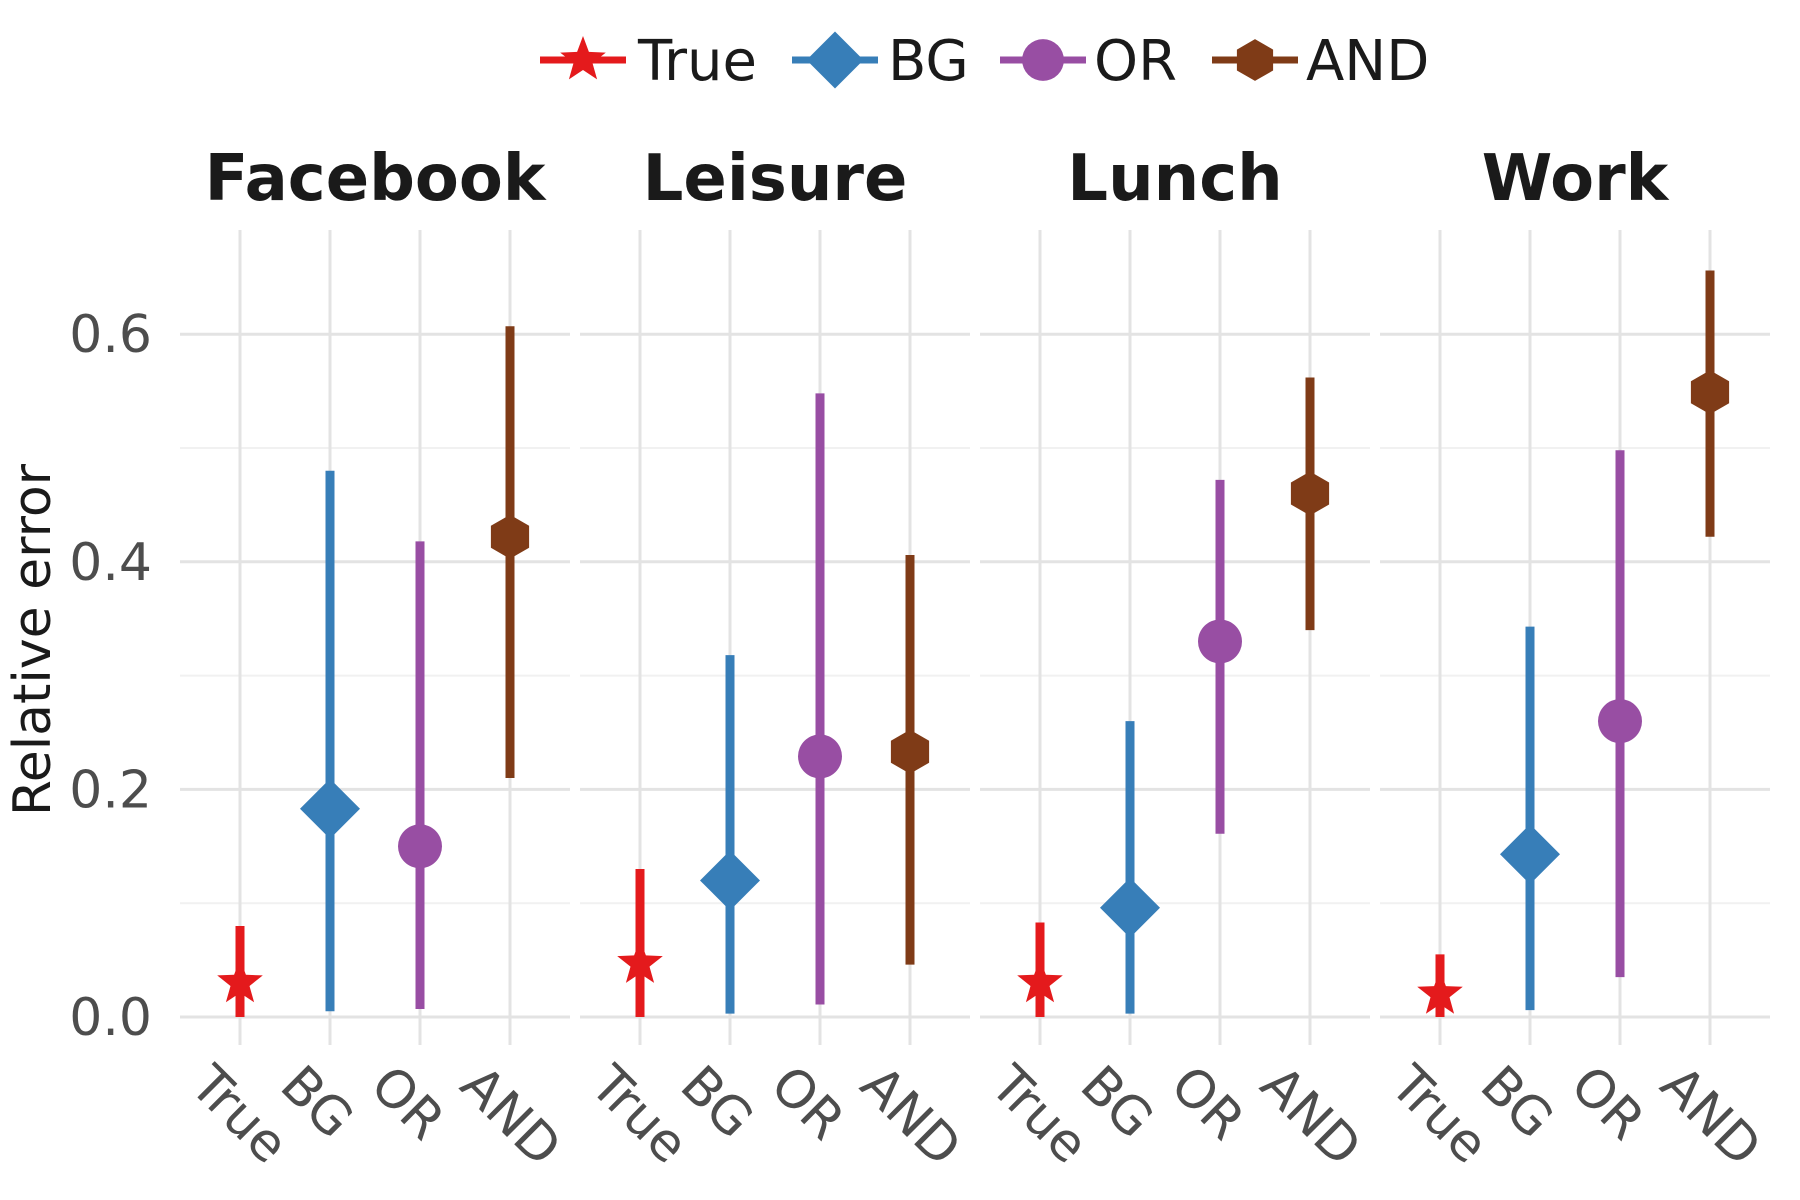  What do you see at coordinates (1130, 867) in the screenshot?
I see `pointrange-lunch-bg` at bounding box center [1130, 867].